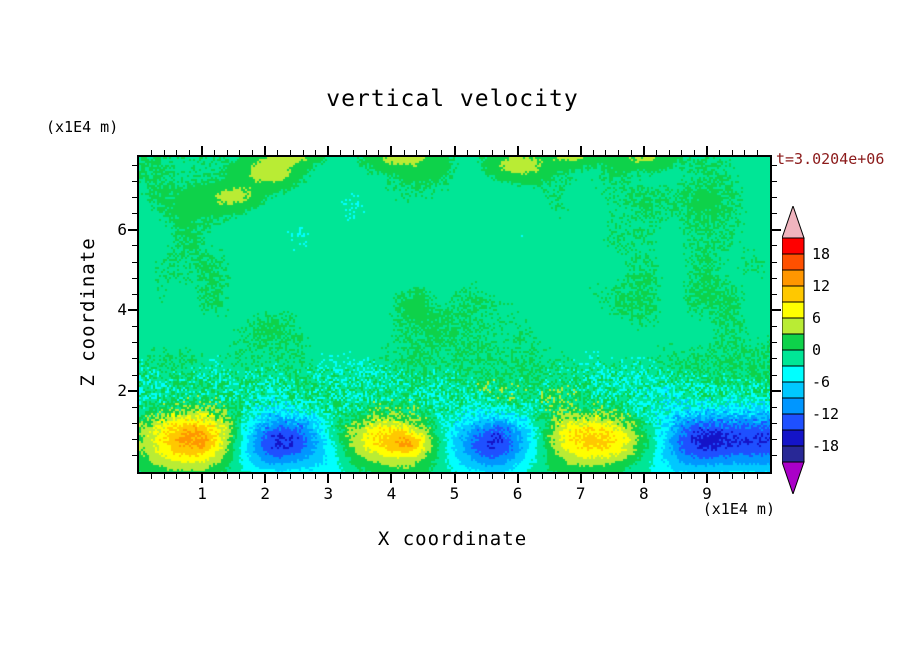  What do you see at coordinates (793, 221) in the screenshot?
I see `colorbar-top-arrow` at bounding box center [793, 221].